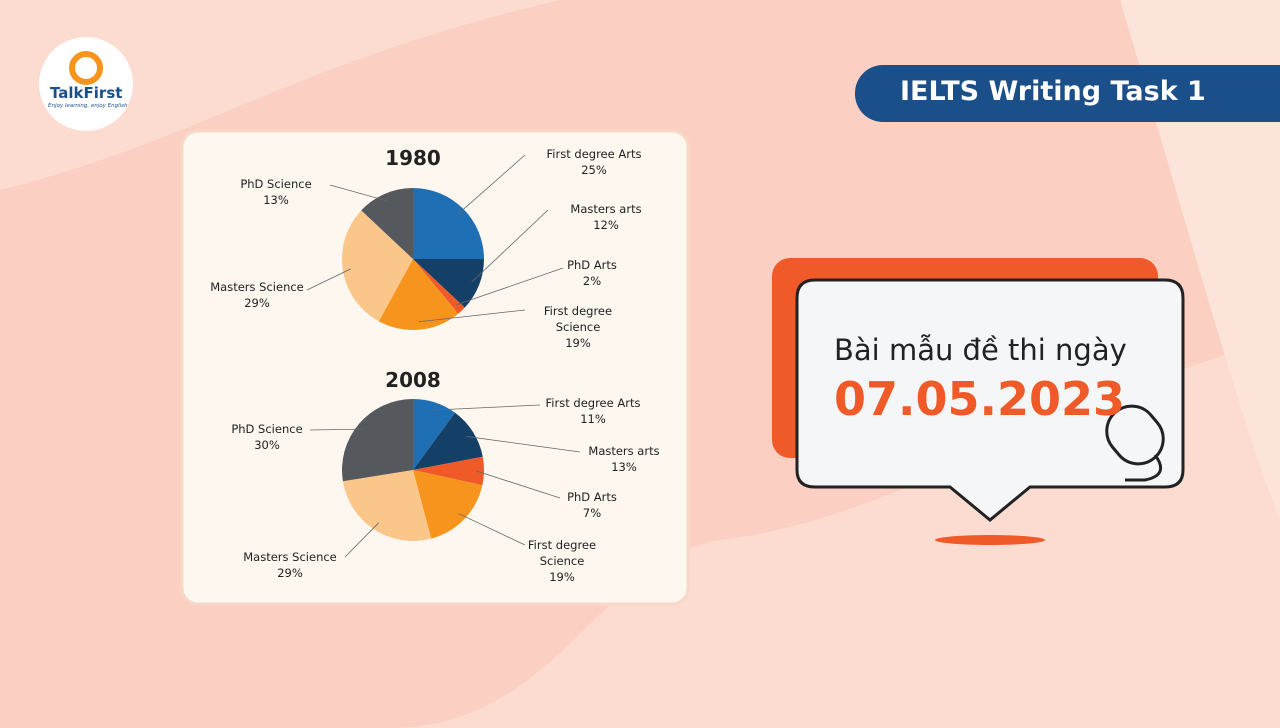 The image size is (1280, 728). What do you see at coordinates (276, 192) in the screenshot?
I see `slice-label: PhD Science 13%` at bounding box center [276, 192].